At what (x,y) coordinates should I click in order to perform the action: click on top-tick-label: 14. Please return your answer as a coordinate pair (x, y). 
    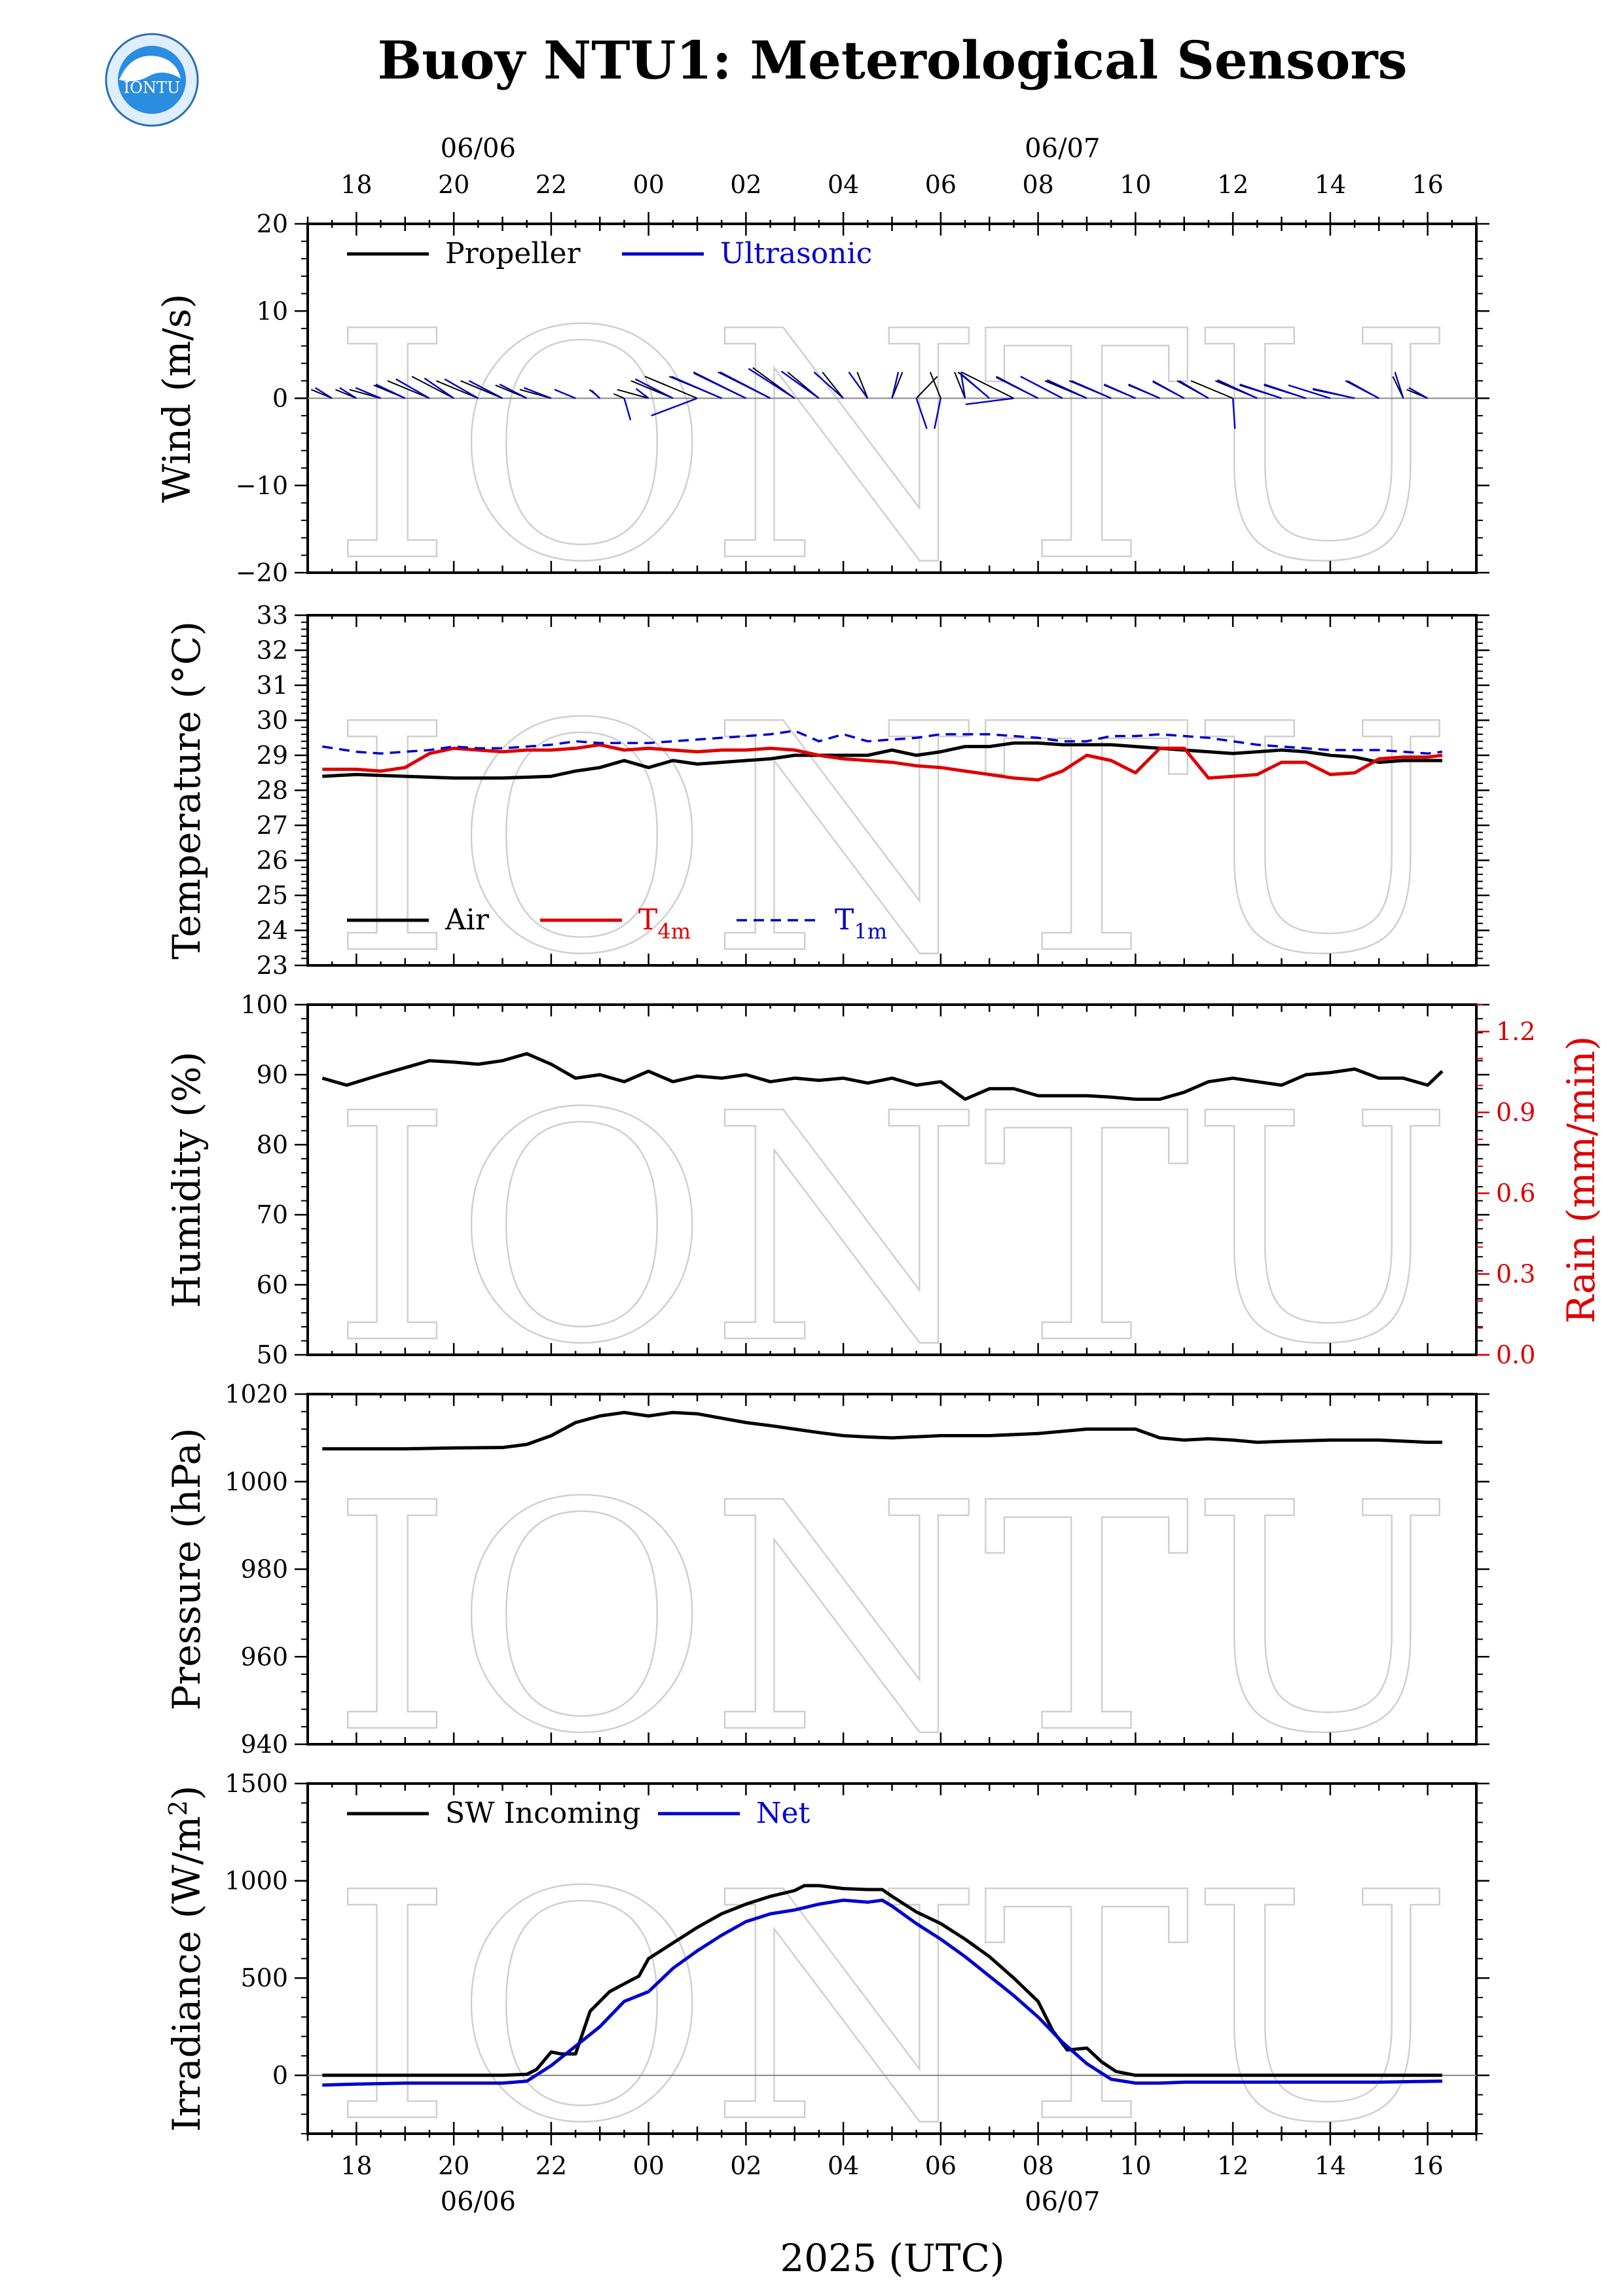
    Looking at the image, I should click on (1330, 185).